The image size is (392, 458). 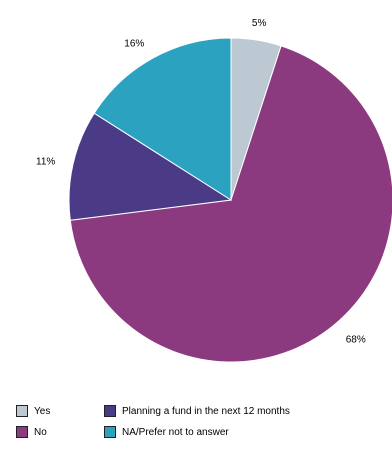 What do you see at coordinates (175, 432) in the screenshot?
I see `legend-label-na: NA/Prefer not to answer` at bounding box center [175, 432].